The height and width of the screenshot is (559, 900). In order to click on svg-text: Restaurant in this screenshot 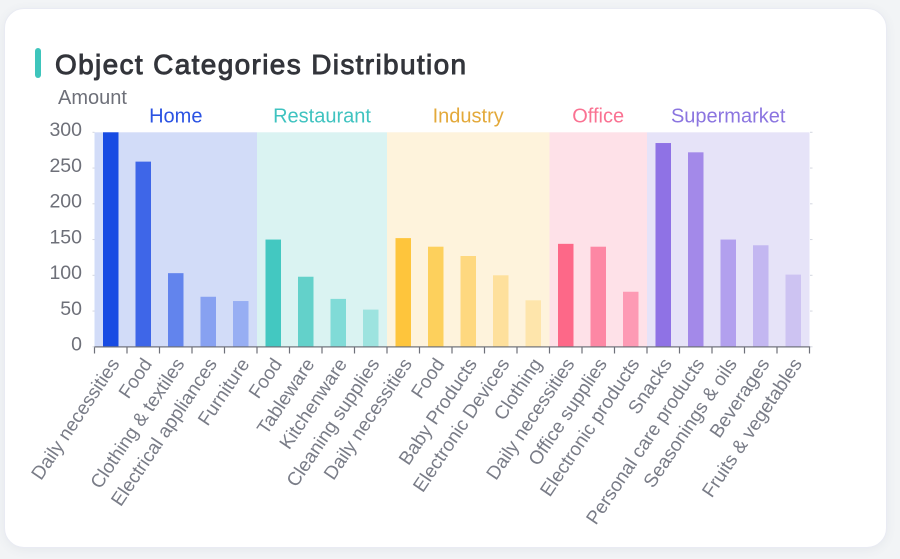, I will do `click(322, 117)`.